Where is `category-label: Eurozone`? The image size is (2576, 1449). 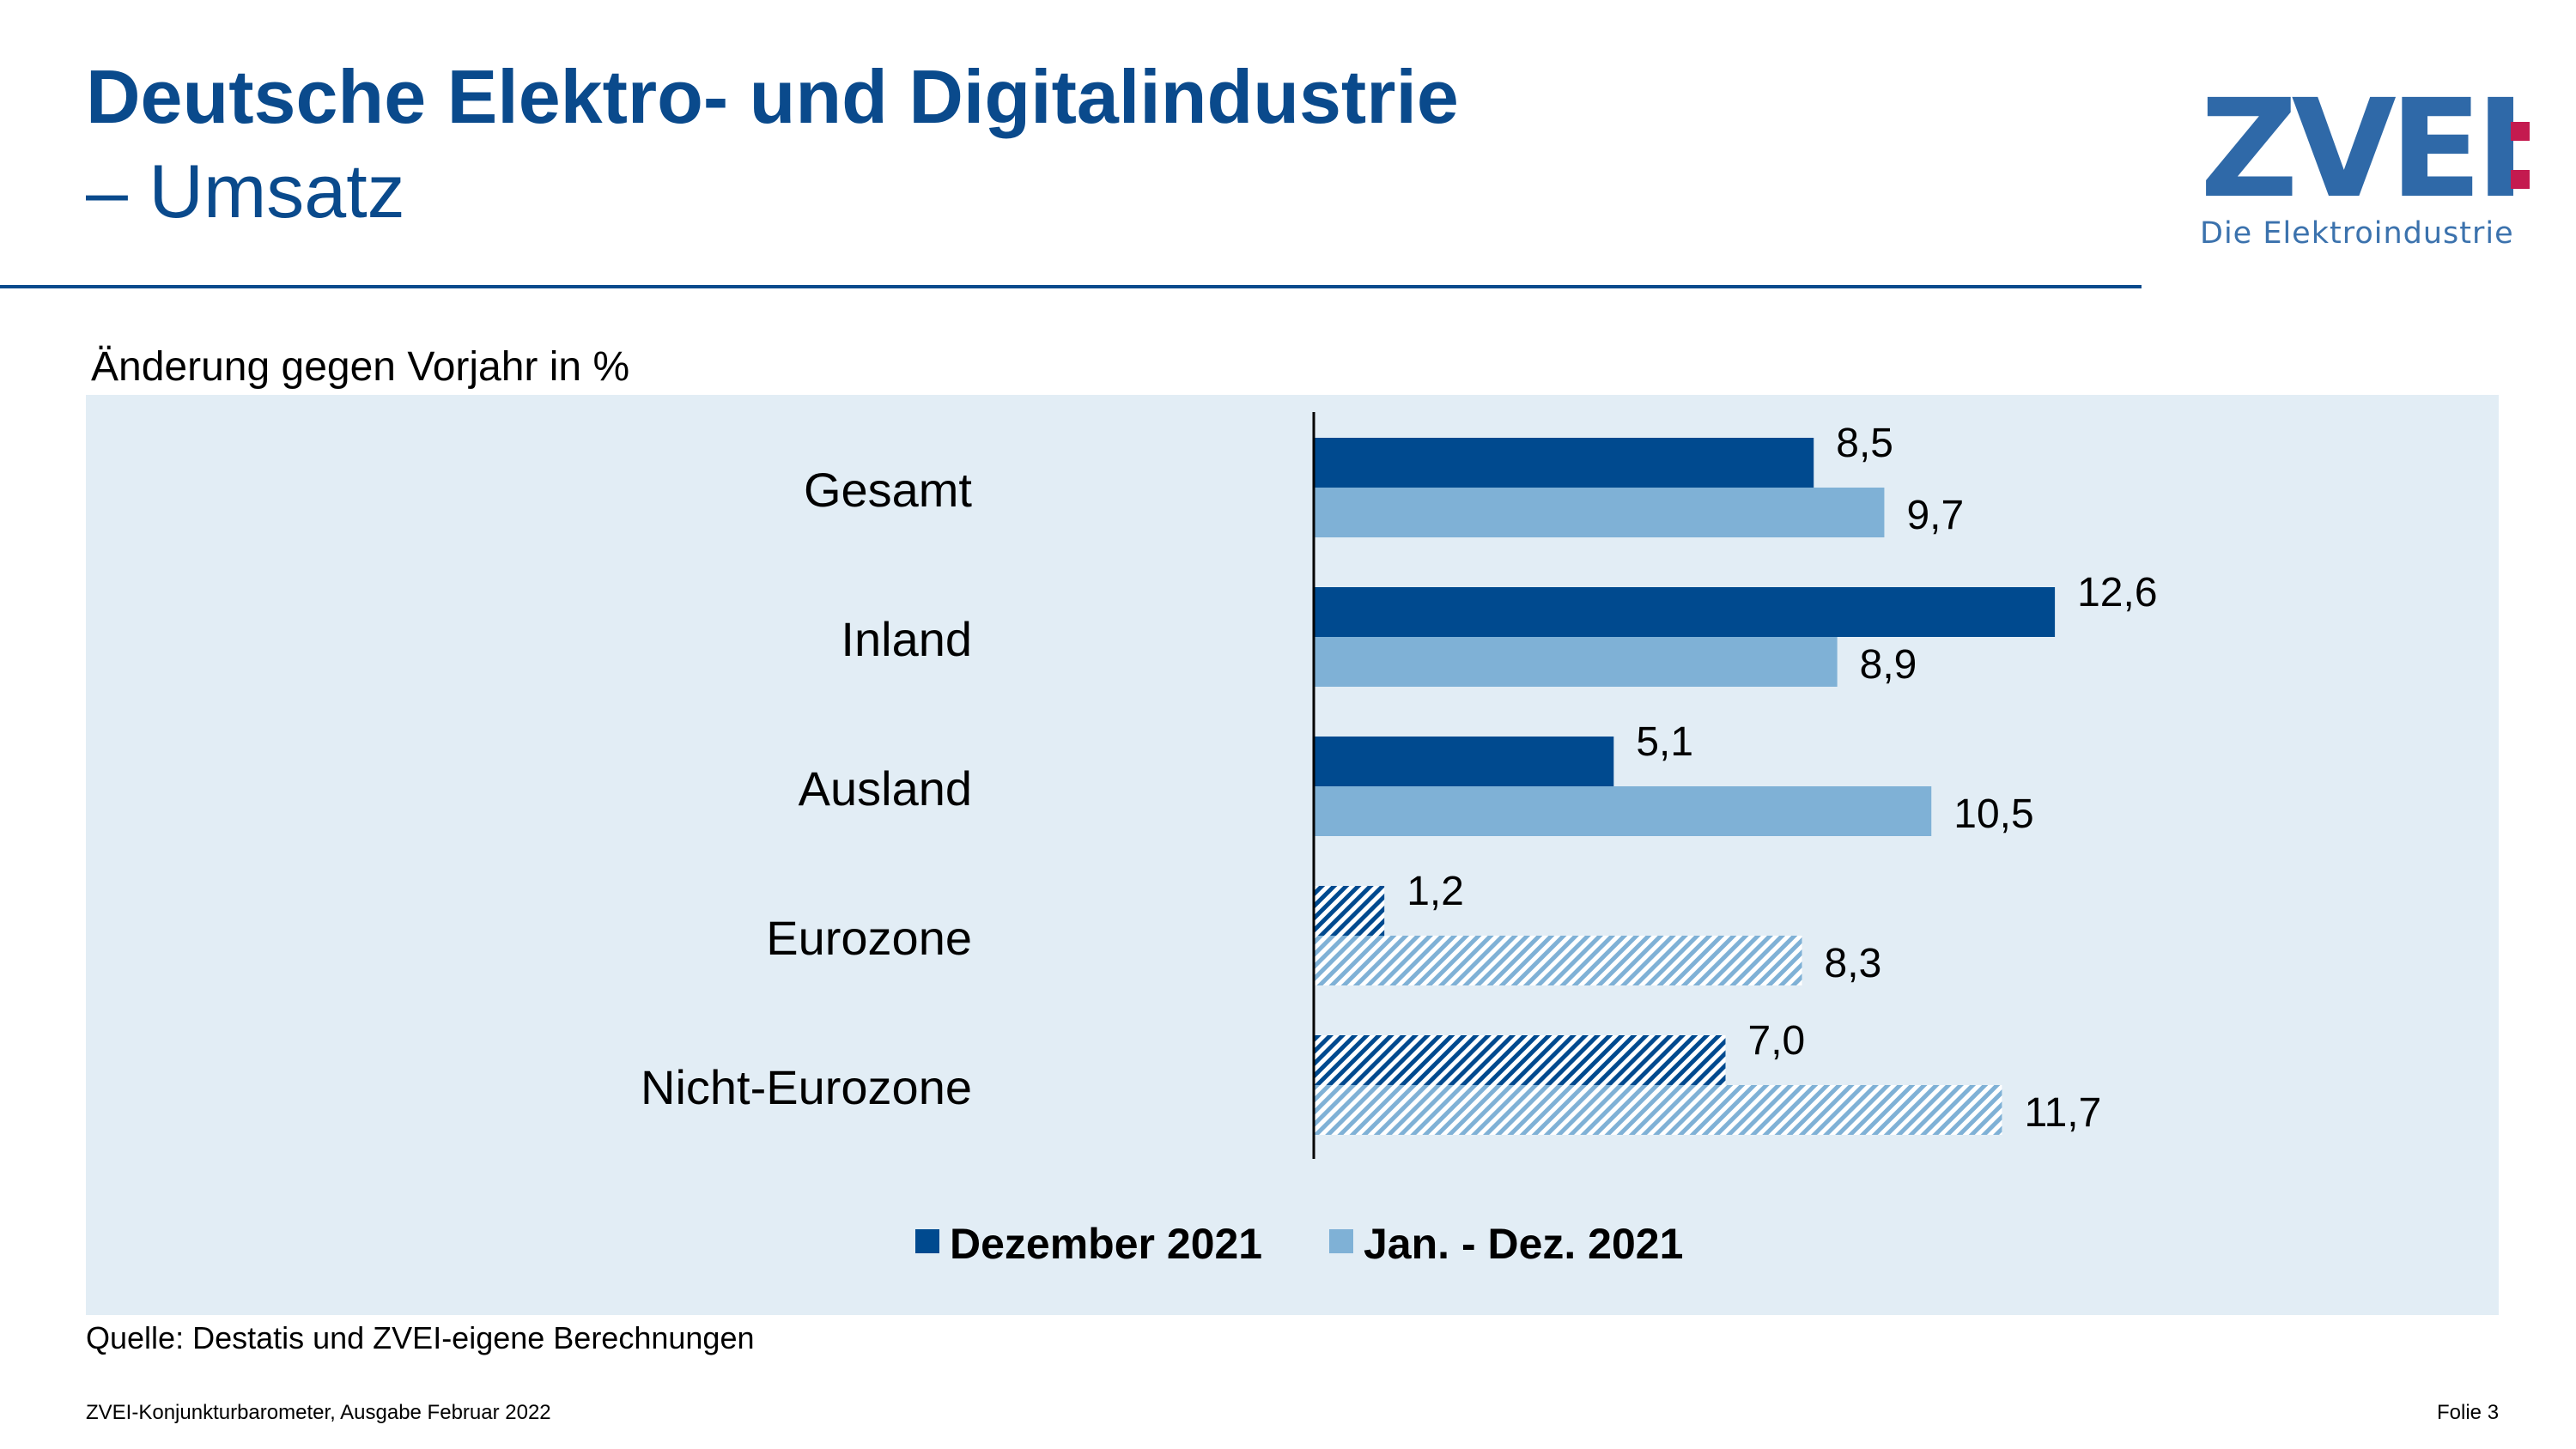 category-label: Eurozone is located at coordinates (869, 938).